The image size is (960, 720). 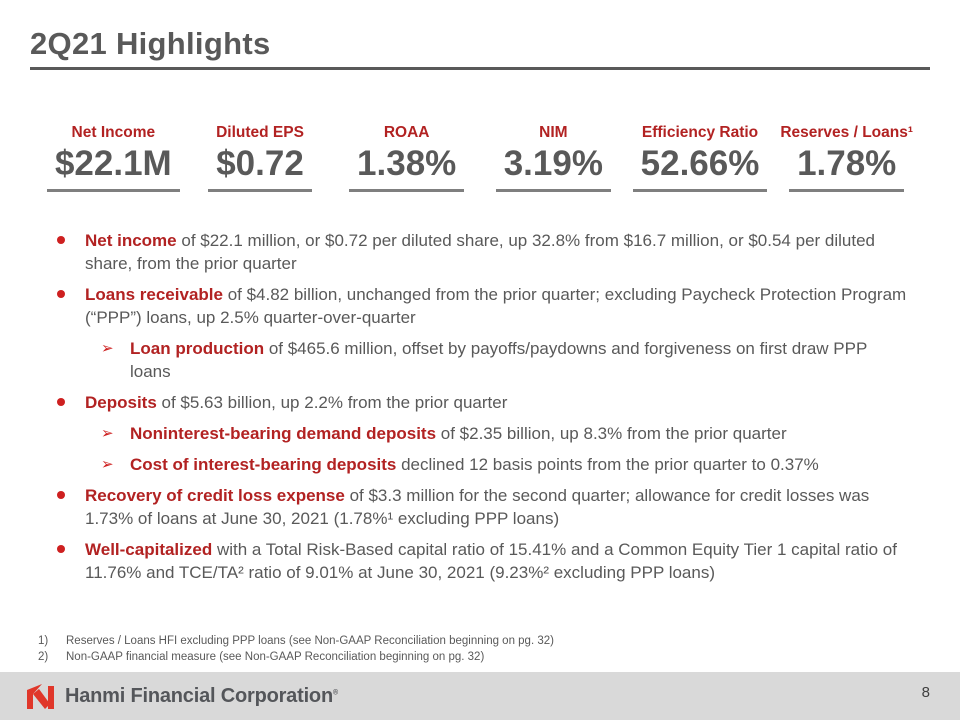 I want to click on logo-text: Hanmi Financial Corporation®, so click(x=201, y=695).